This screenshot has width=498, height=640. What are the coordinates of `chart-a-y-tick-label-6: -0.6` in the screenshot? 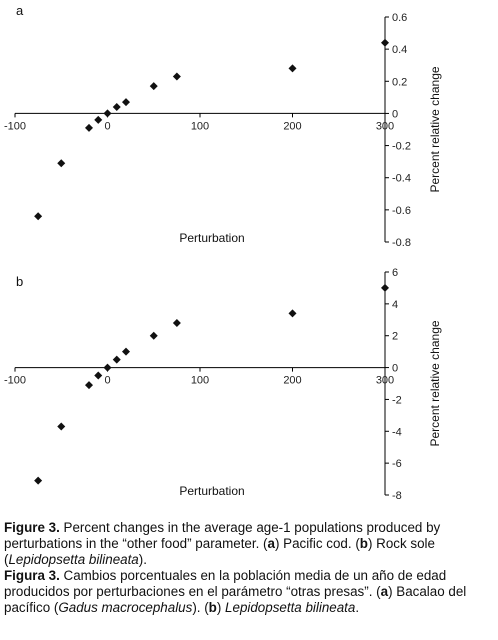 It's located at (401, 211).